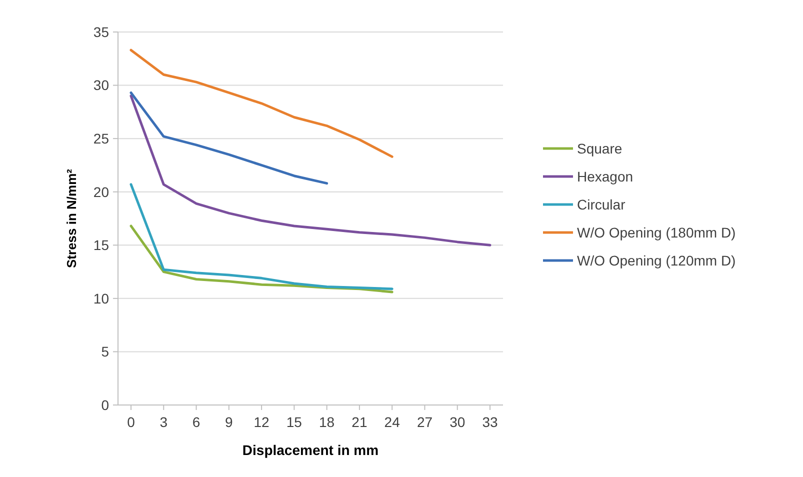 The image size is (803, 477). Describe the element at coordinates (392, 422) in the screenshot. I see `x-tick-label: 24` at that location.